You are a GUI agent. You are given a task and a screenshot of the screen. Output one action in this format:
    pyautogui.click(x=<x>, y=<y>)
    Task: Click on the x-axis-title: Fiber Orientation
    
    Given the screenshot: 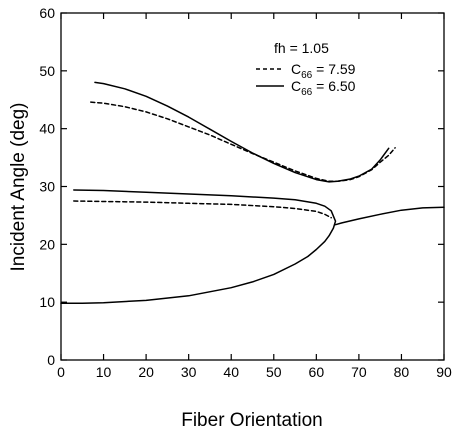 What is the action you would take?
    pyautogui.click(x=252, y=420)
    